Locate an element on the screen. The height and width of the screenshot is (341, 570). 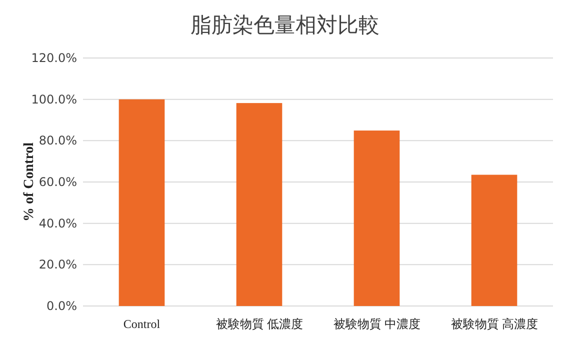
y-tick-label: 40.0% is located at coordinates (57, 223).